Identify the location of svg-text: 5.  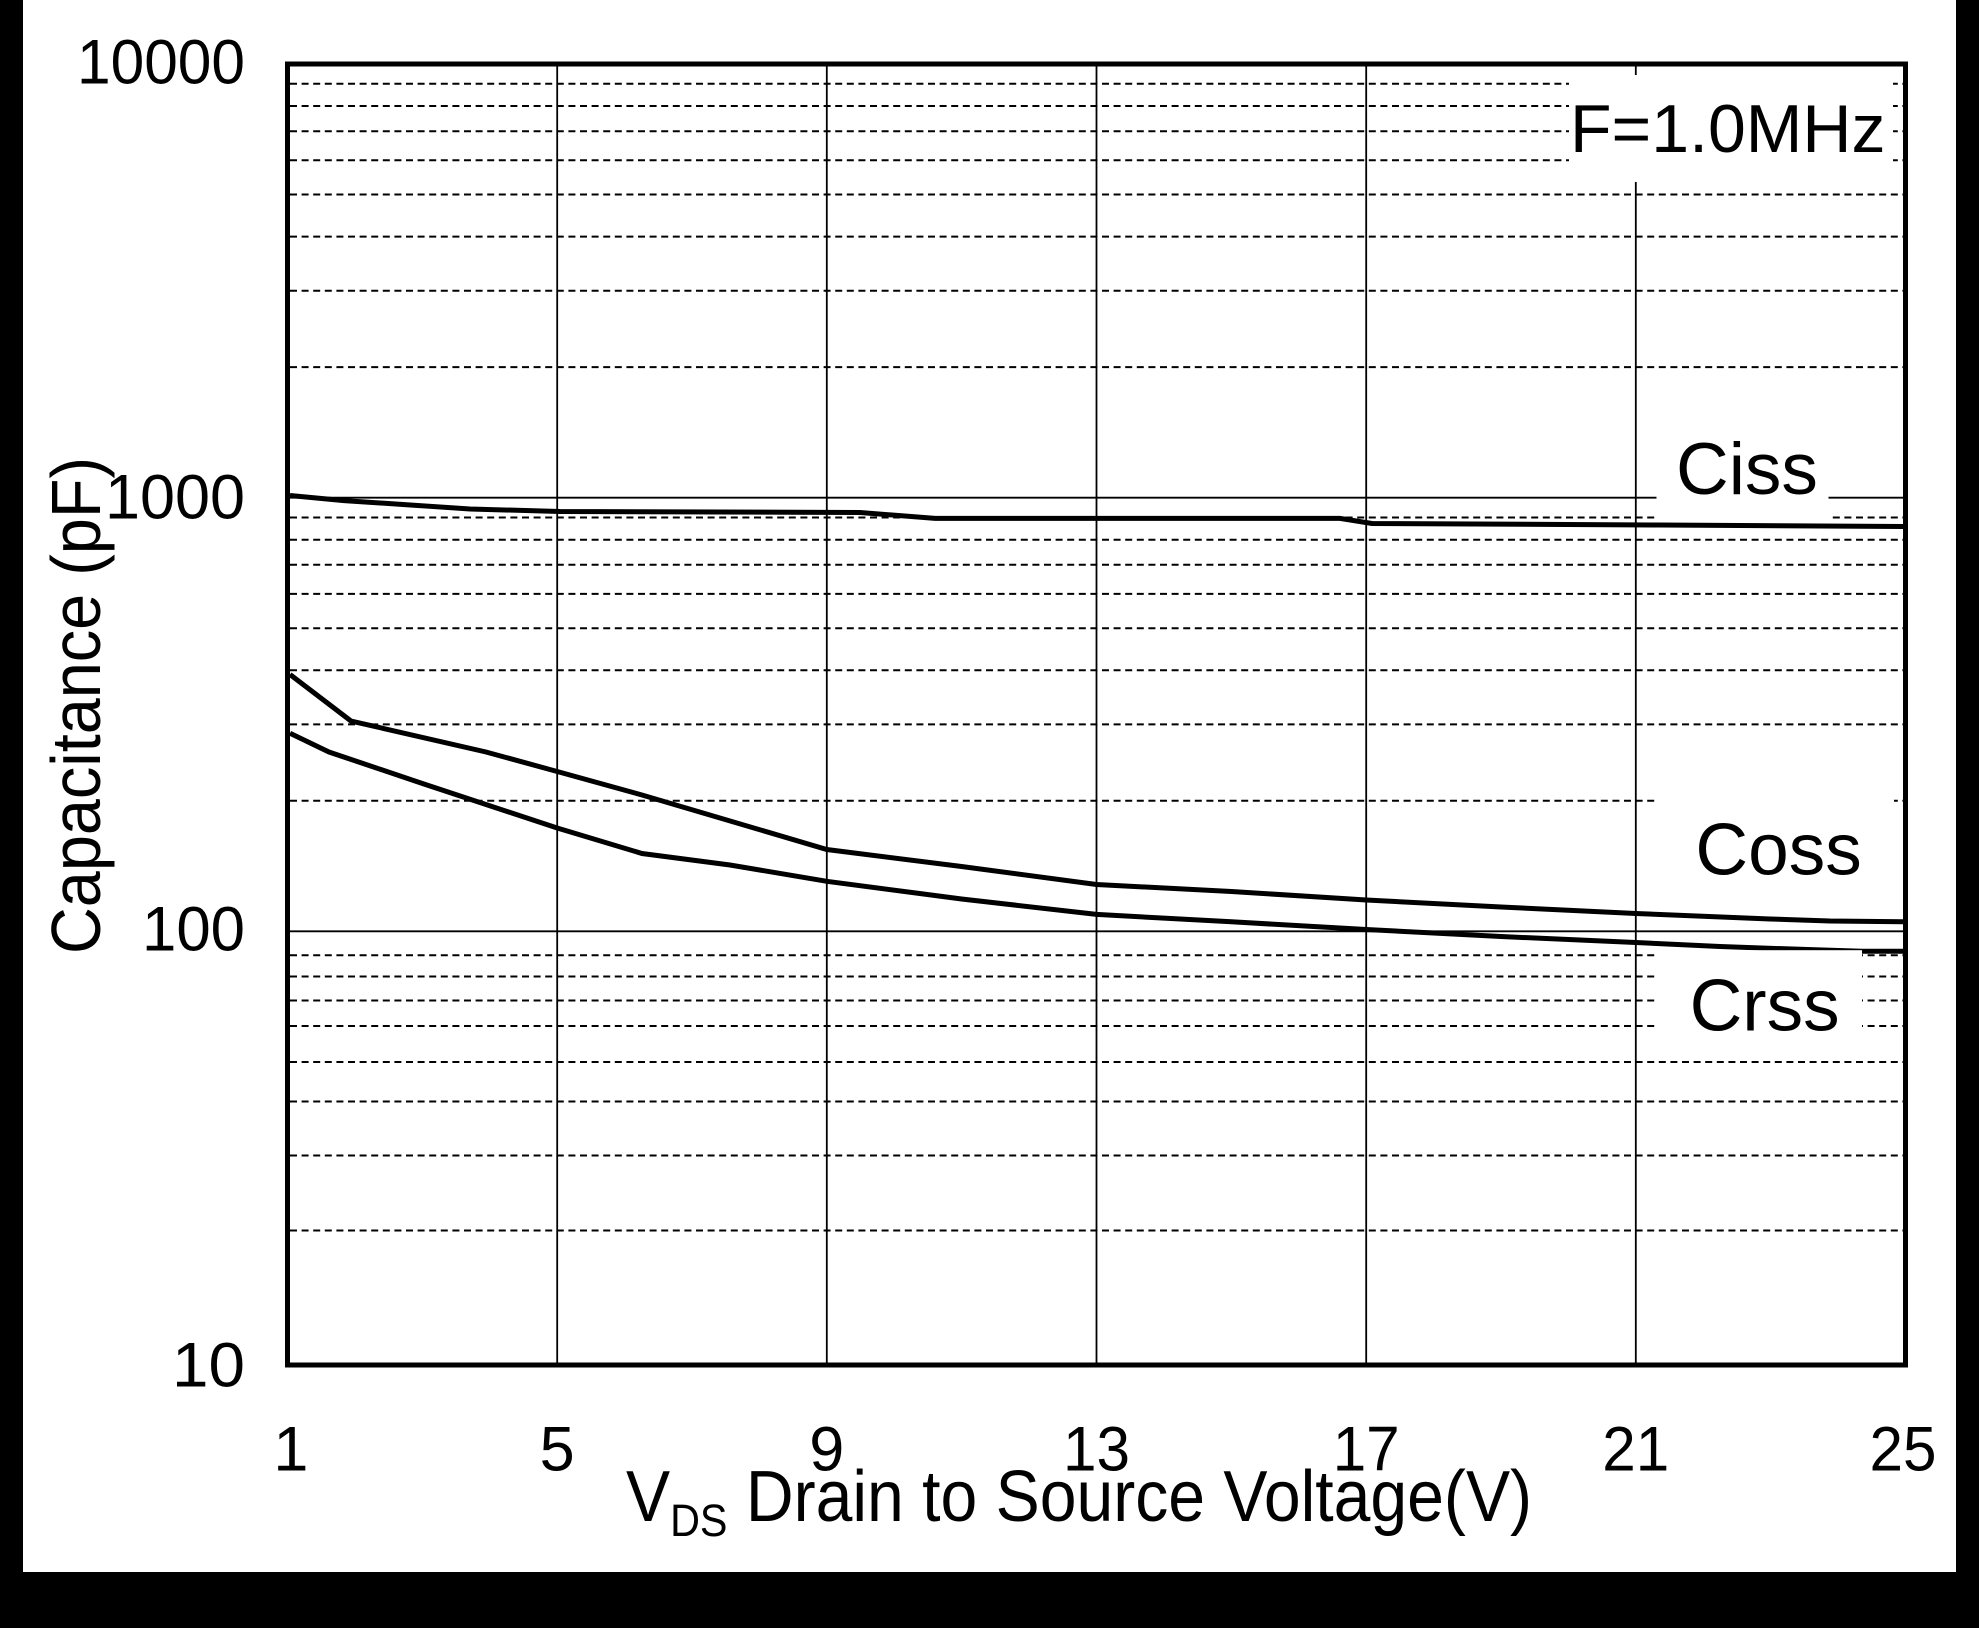
(557, 1450).